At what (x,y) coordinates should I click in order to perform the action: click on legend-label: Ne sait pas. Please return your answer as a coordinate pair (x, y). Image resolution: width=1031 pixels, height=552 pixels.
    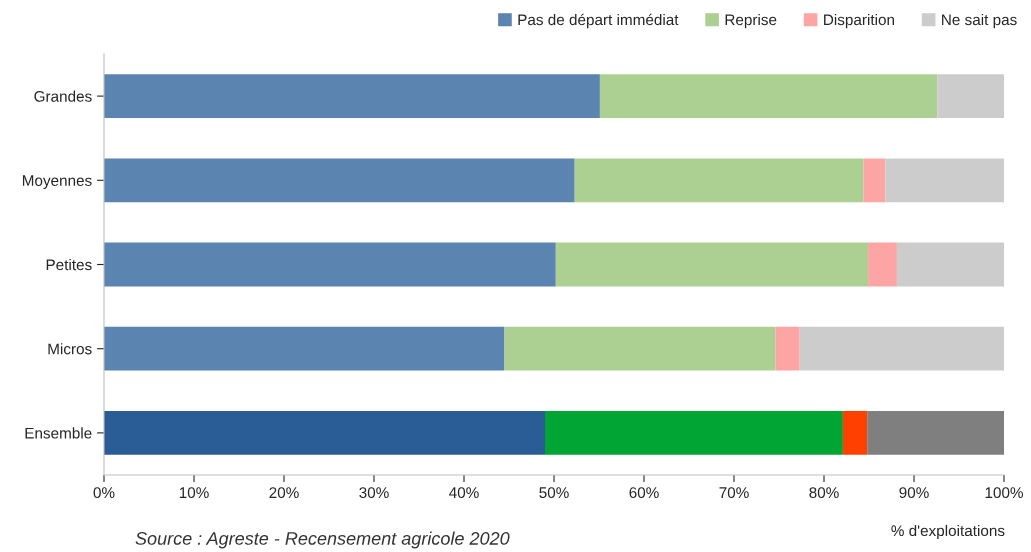
    Looking at the image, I should click on (979, 21).